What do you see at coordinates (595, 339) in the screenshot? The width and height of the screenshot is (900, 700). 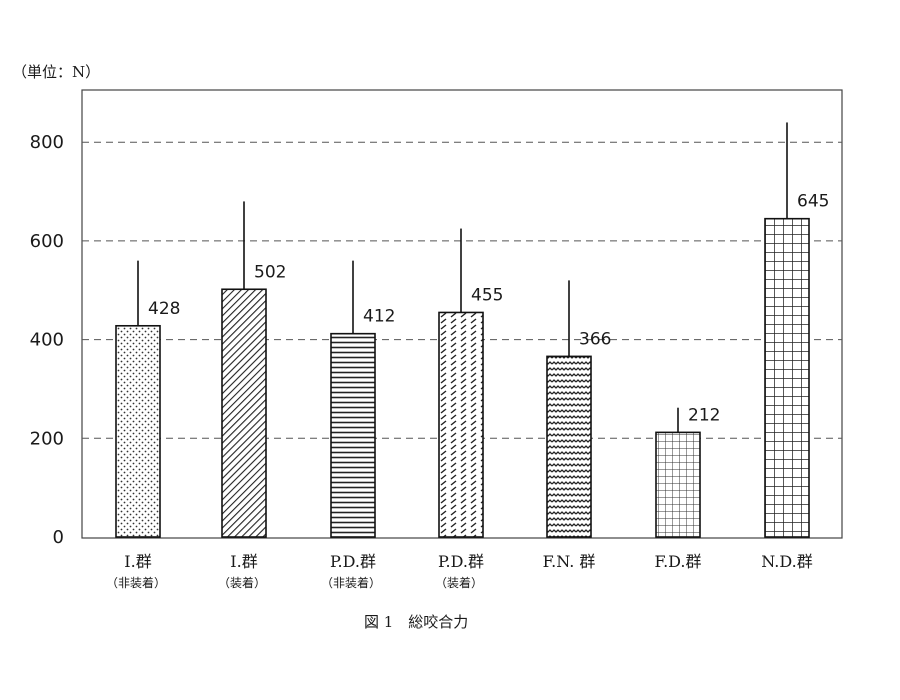 I see `data-label: 366` at bounding box center [595, 339].